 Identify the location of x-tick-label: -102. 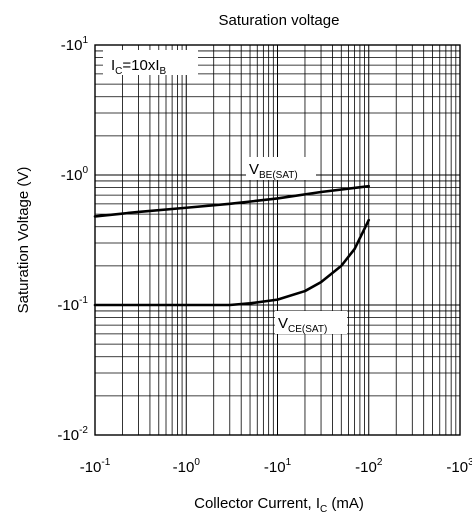
(369, 466).